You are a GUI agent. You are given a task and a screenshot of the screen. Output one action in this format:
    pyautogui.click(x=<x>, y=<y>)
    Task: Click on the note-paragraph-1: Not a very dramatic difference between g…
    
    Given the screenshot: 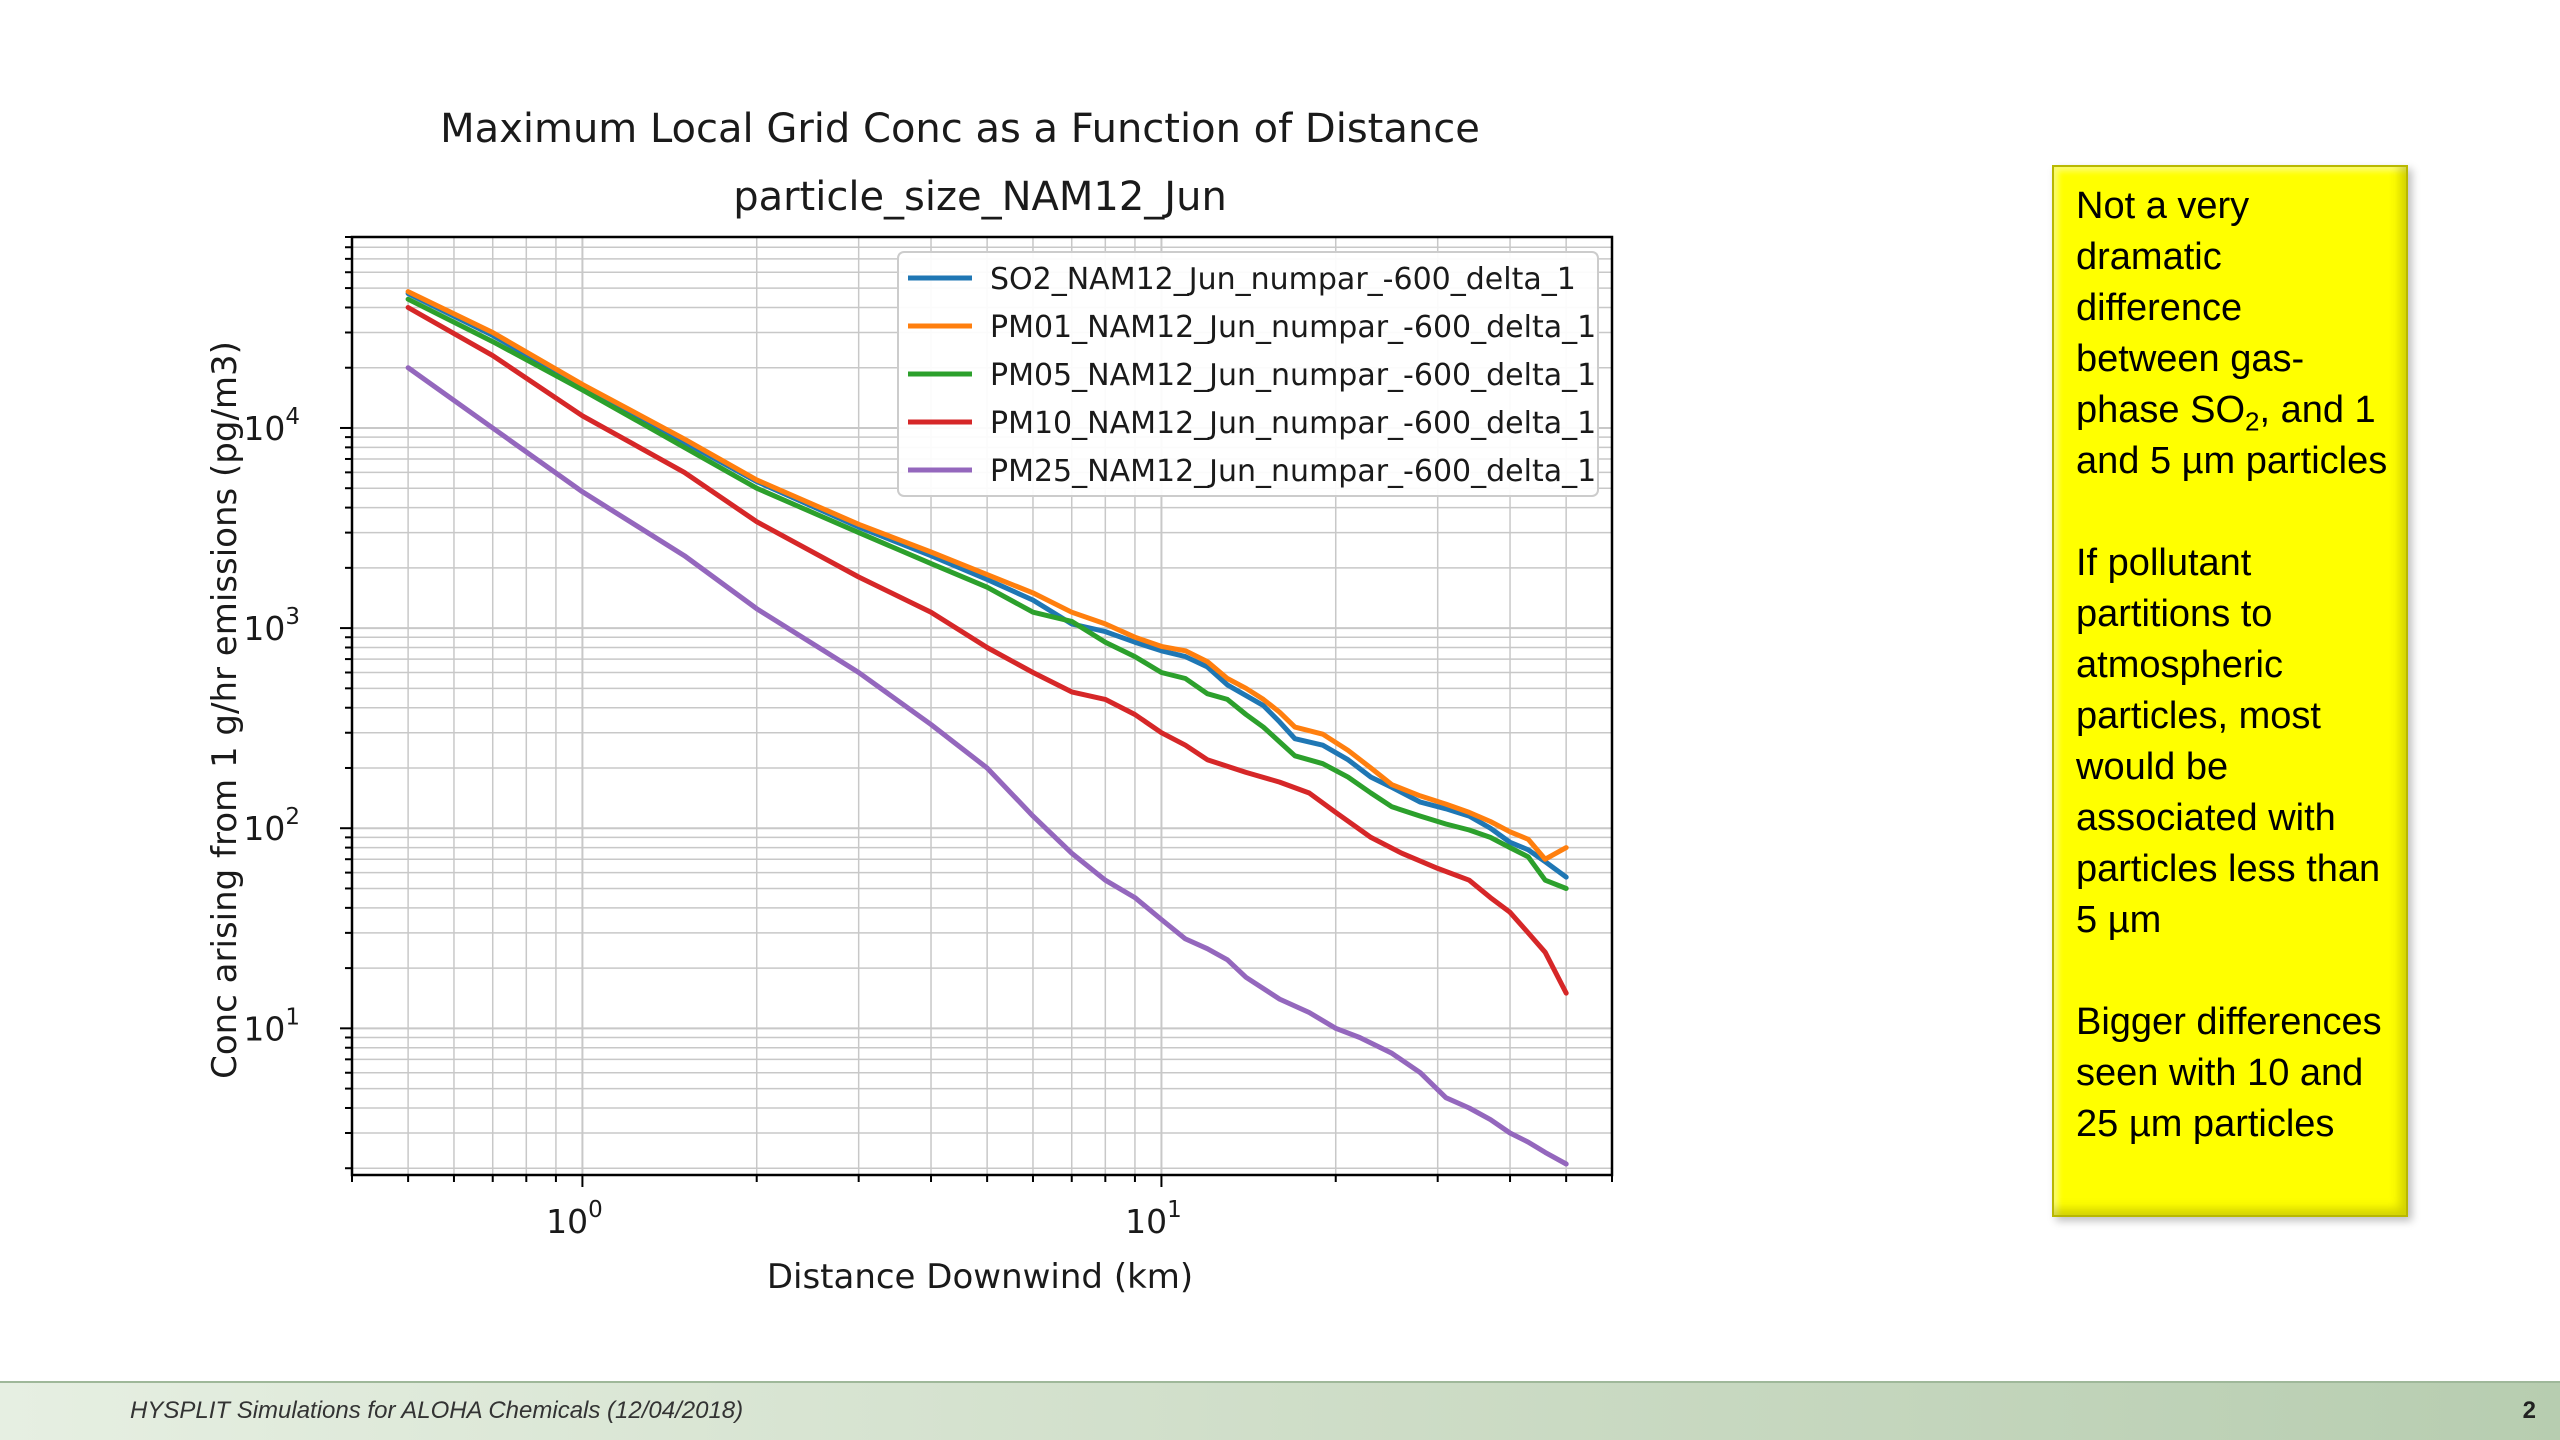 What is the action you would take?
    pyautogui.click(x=2232, y=333)
    